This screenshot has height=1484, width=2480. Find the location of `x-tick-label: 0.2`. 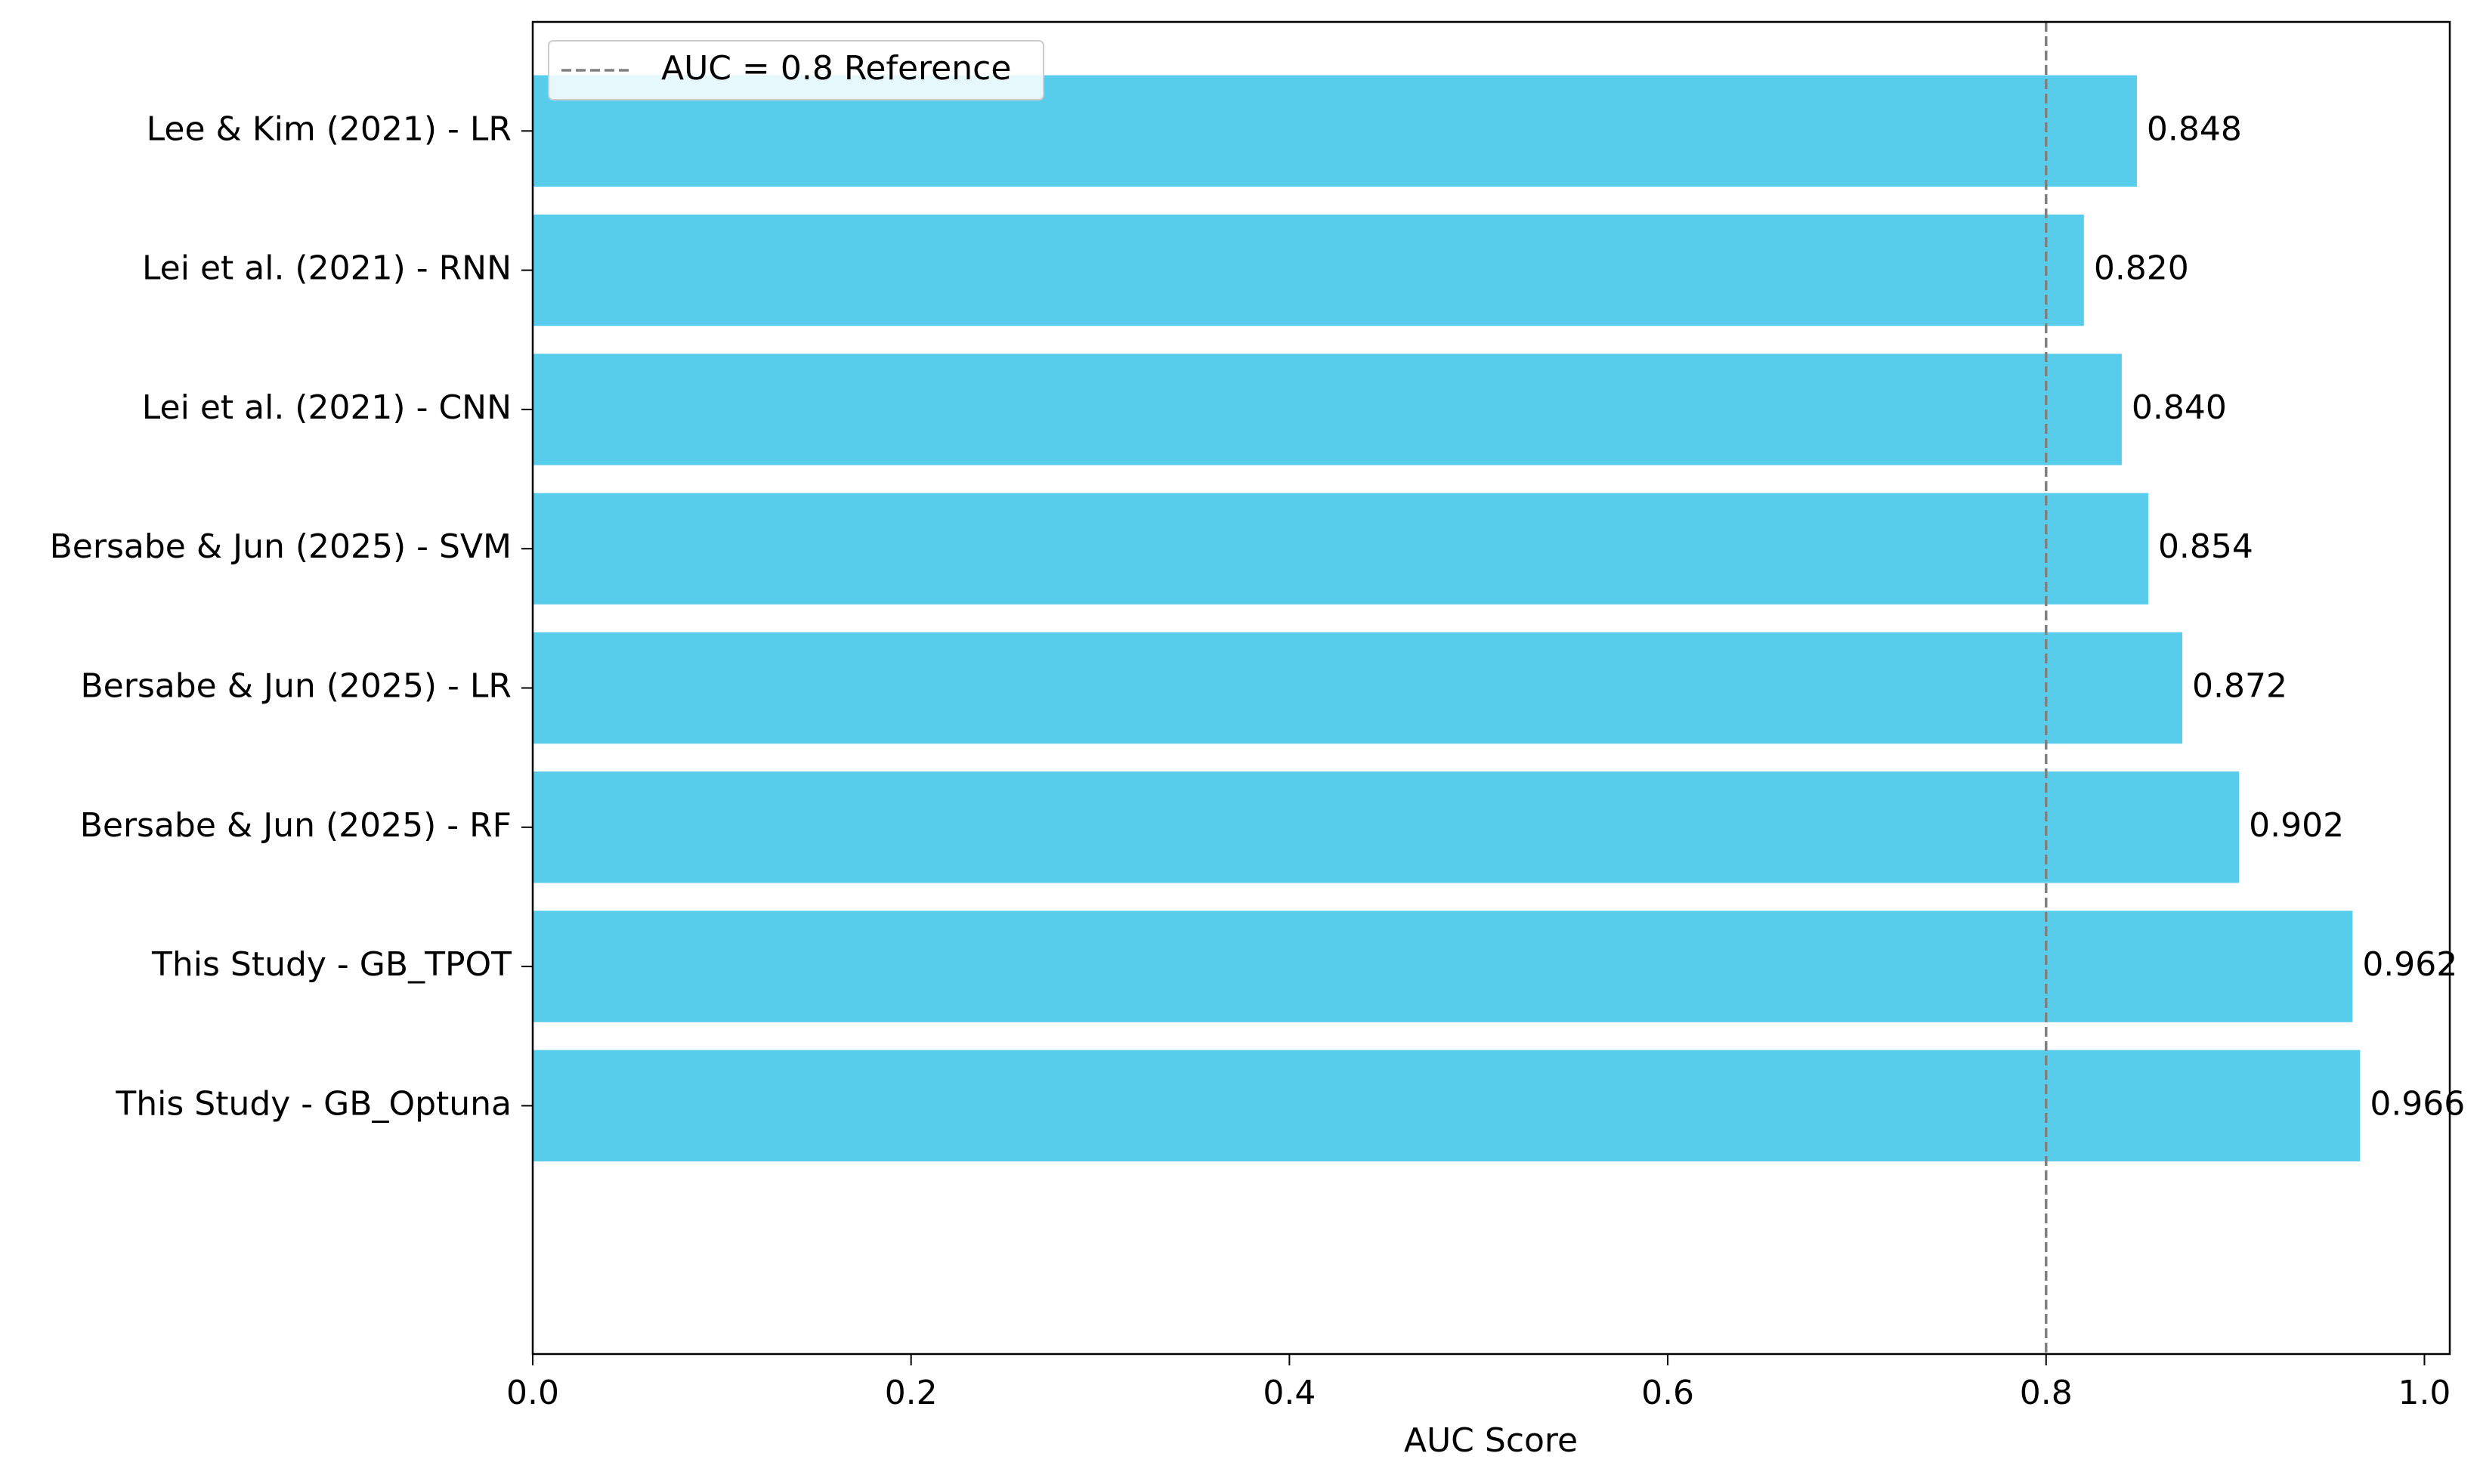

x-tick-label: 0.2 is located at coordinates (911, 1393).